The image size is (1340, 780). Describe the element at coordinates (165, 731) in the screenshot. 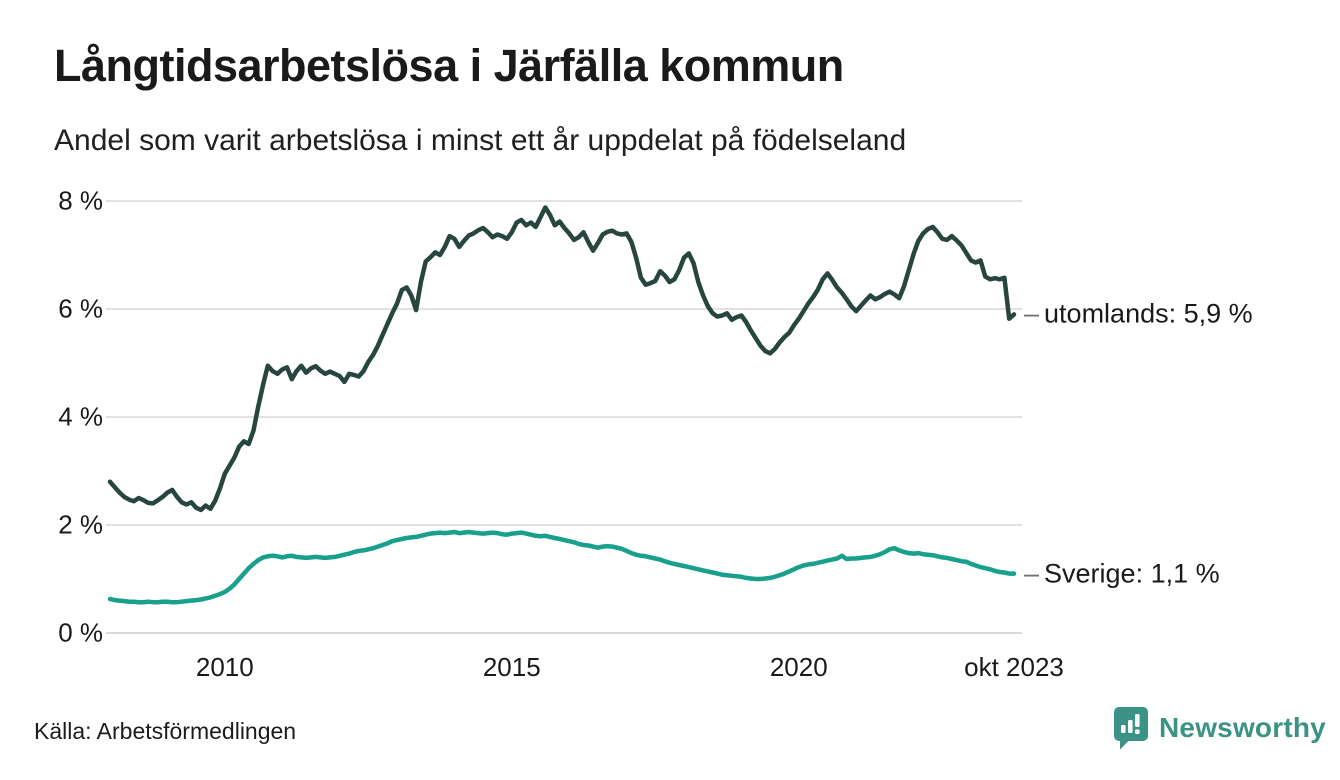

I see `source-note: Källa: Arbetsförmedlingen` at that location.